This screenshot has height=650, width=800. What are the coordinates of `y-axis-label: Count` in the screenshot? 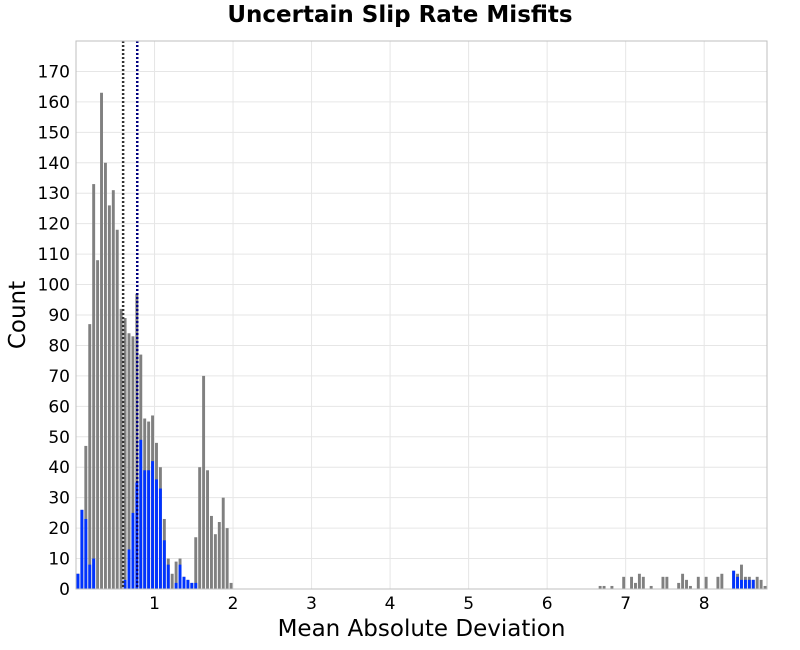 It's located at (18, 315).